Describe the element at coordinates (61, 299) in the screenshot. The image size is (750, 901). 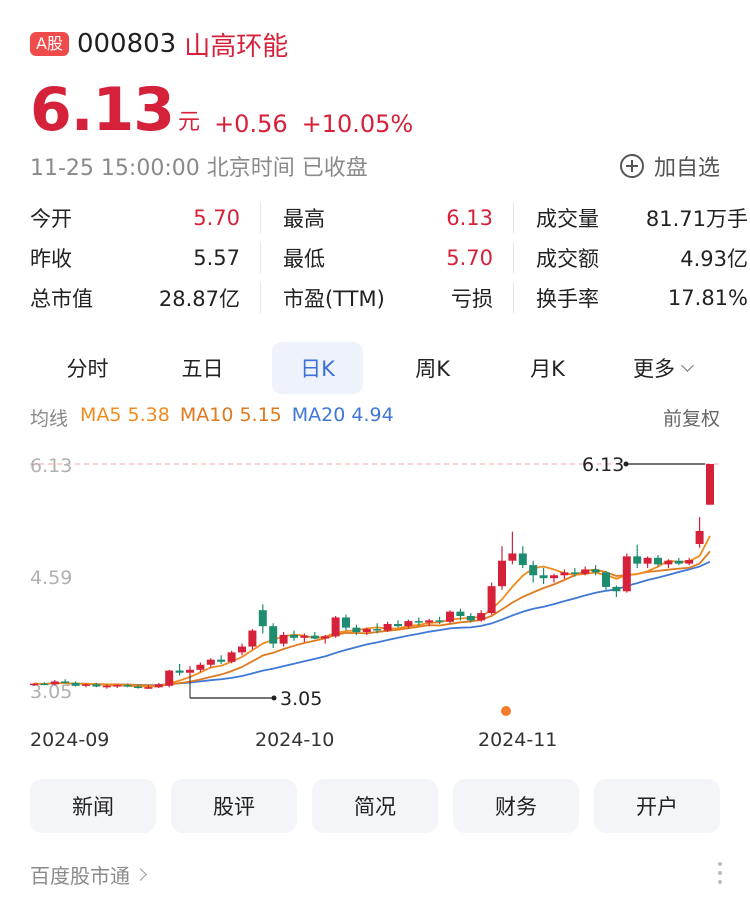
I see `stat-label: 总市值` at that location.